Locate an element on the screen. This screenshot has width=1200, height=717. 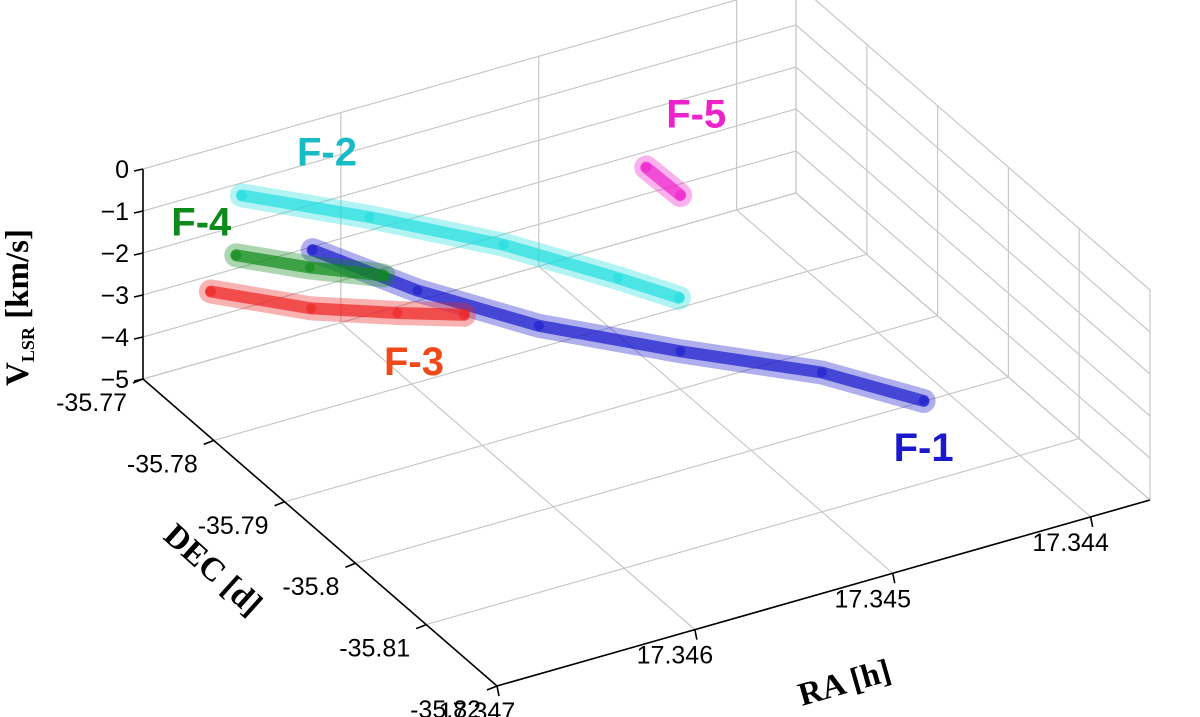
x-tick-label: 17.346 is located at coordinates (675, 656).